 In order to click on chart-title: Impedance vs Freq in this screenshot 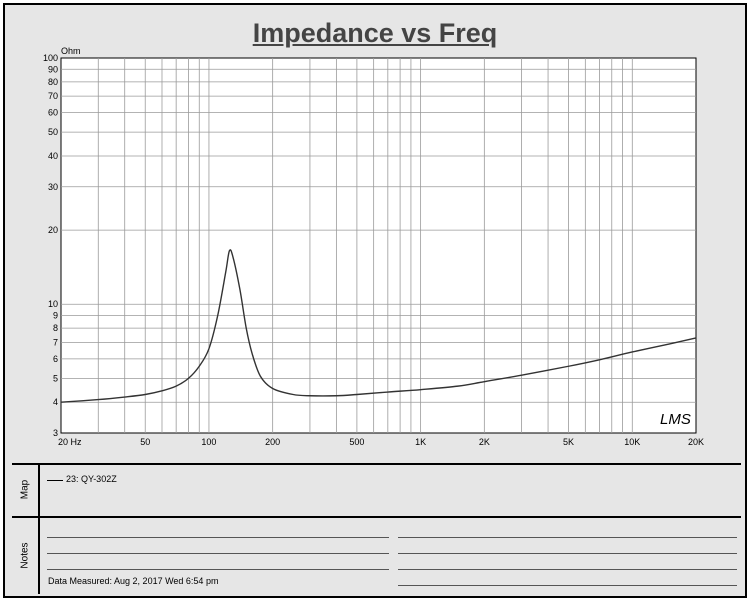, I will do `click(375, 33)`.